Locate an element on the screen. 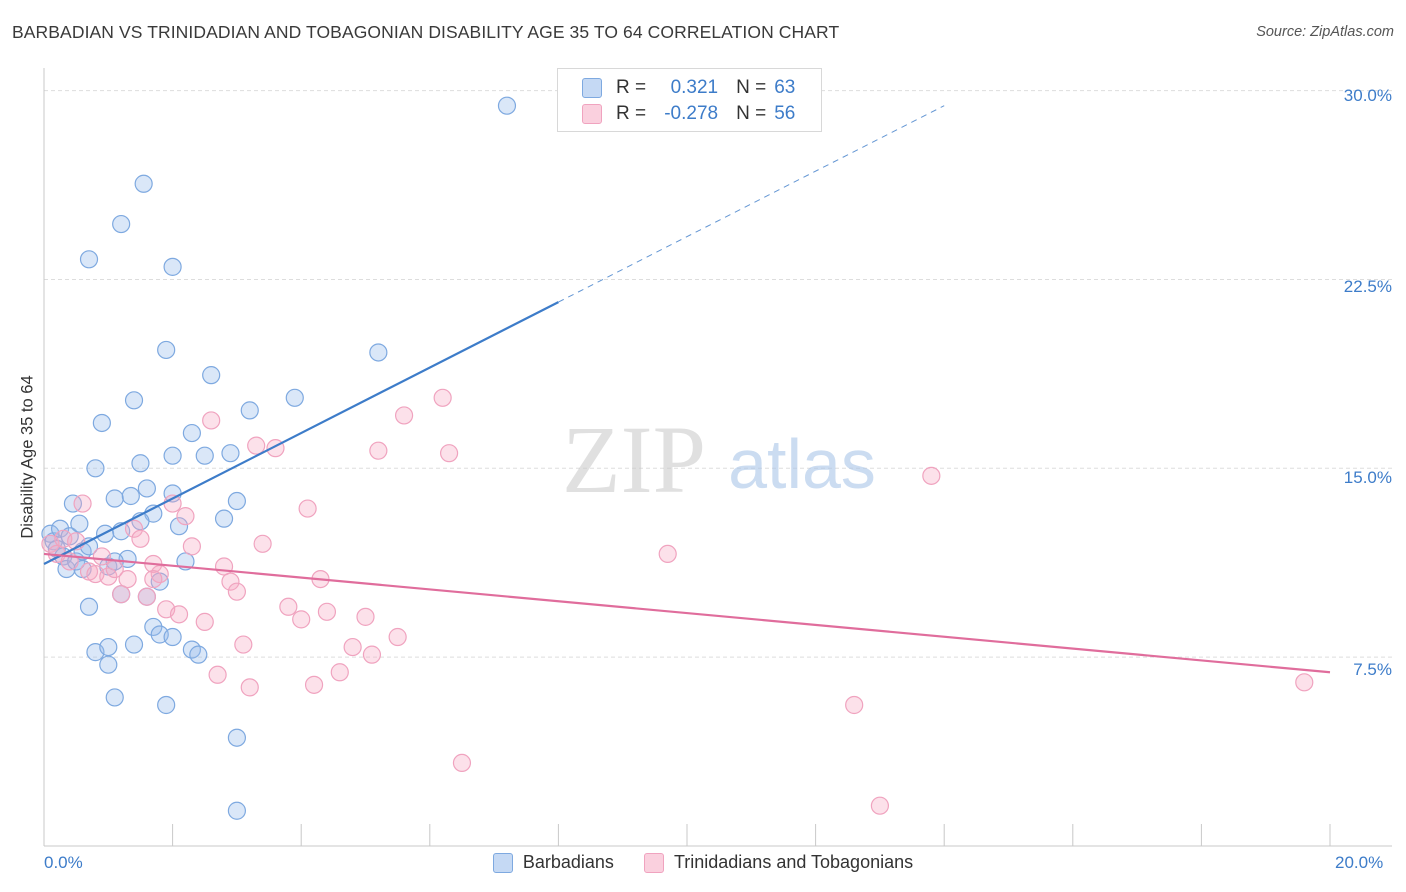 The height and width of the screenshot is (892, 1406). barbadian-trend-extension is located at coordinates (751, 204).